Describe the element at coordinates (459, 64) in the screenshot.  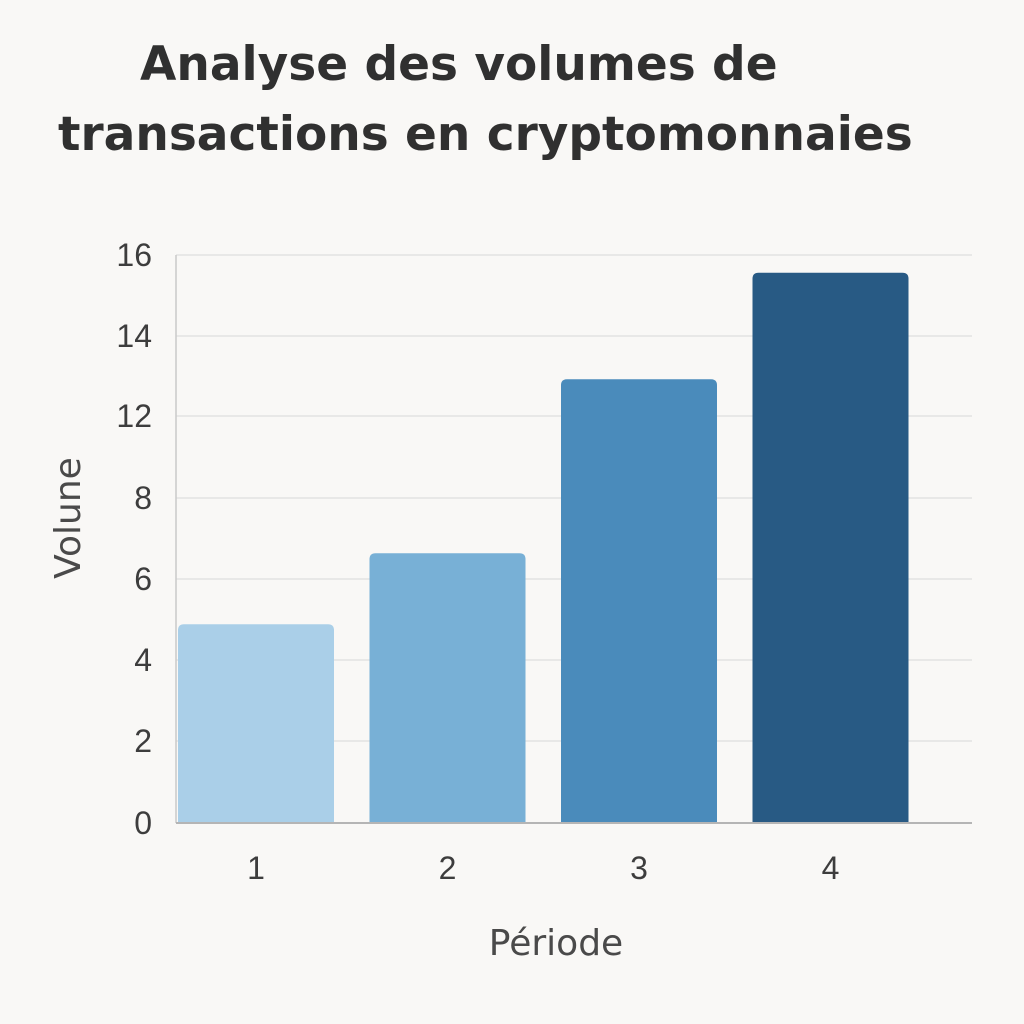
I see `chart-title-line-1: Analyse des volumes de` at that location.